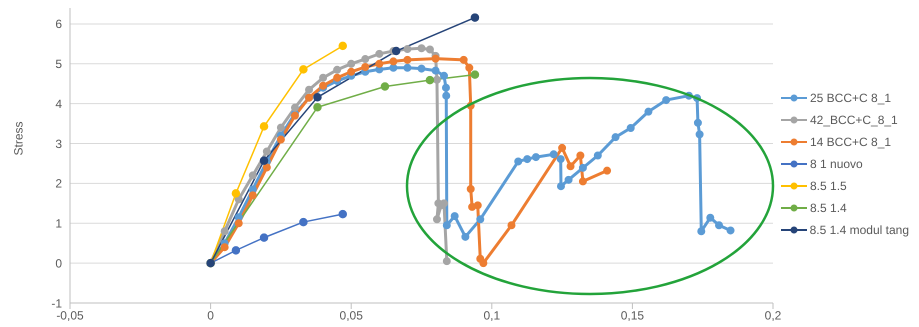 Image resolution: width=919 pixels, height=327 pixels. Describe the element at coordinates (58, 64) in the screenshot. I see `y-tick-label: 5` at that location.